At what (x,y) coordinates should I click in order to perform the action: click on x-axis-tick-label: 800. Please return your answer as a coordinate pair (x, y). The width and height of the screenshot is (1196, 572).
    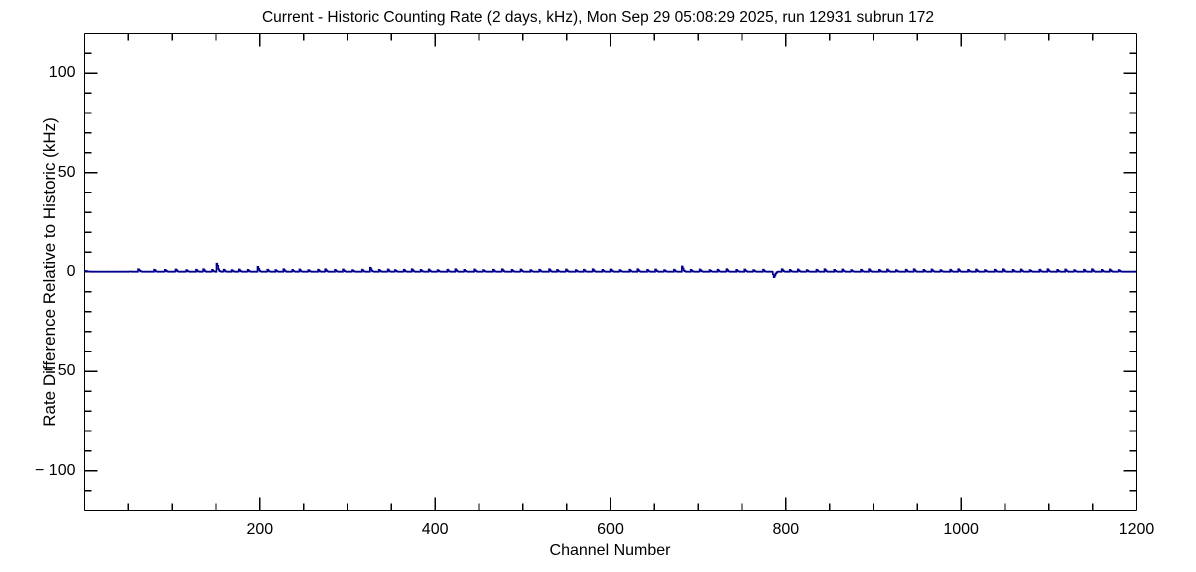
    Looking at the image, I should click on (786, 529).